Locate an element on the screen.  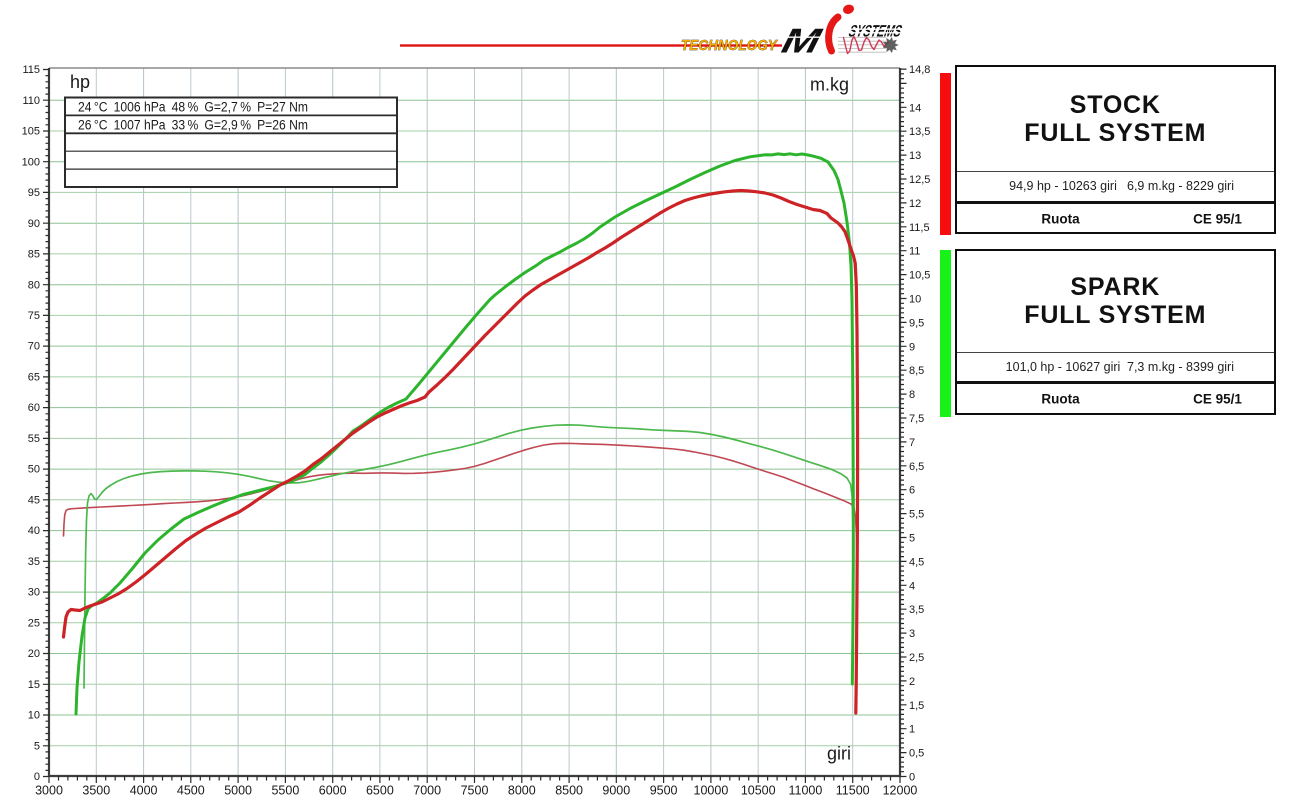
svg-text: 3000 is located at coordinates (49, 791).